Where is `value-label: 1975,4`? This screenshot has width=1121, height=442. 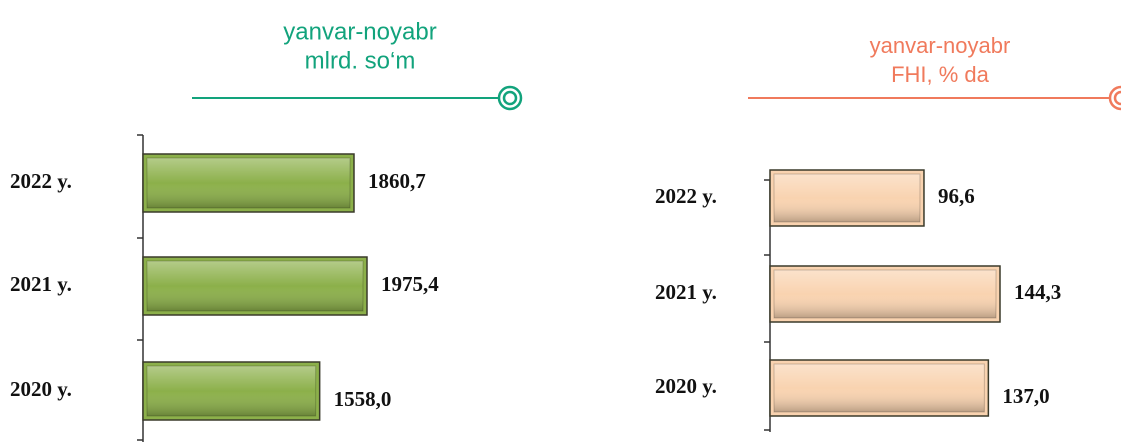
value-label: 1975,4 is located at coordinates (410, 284).